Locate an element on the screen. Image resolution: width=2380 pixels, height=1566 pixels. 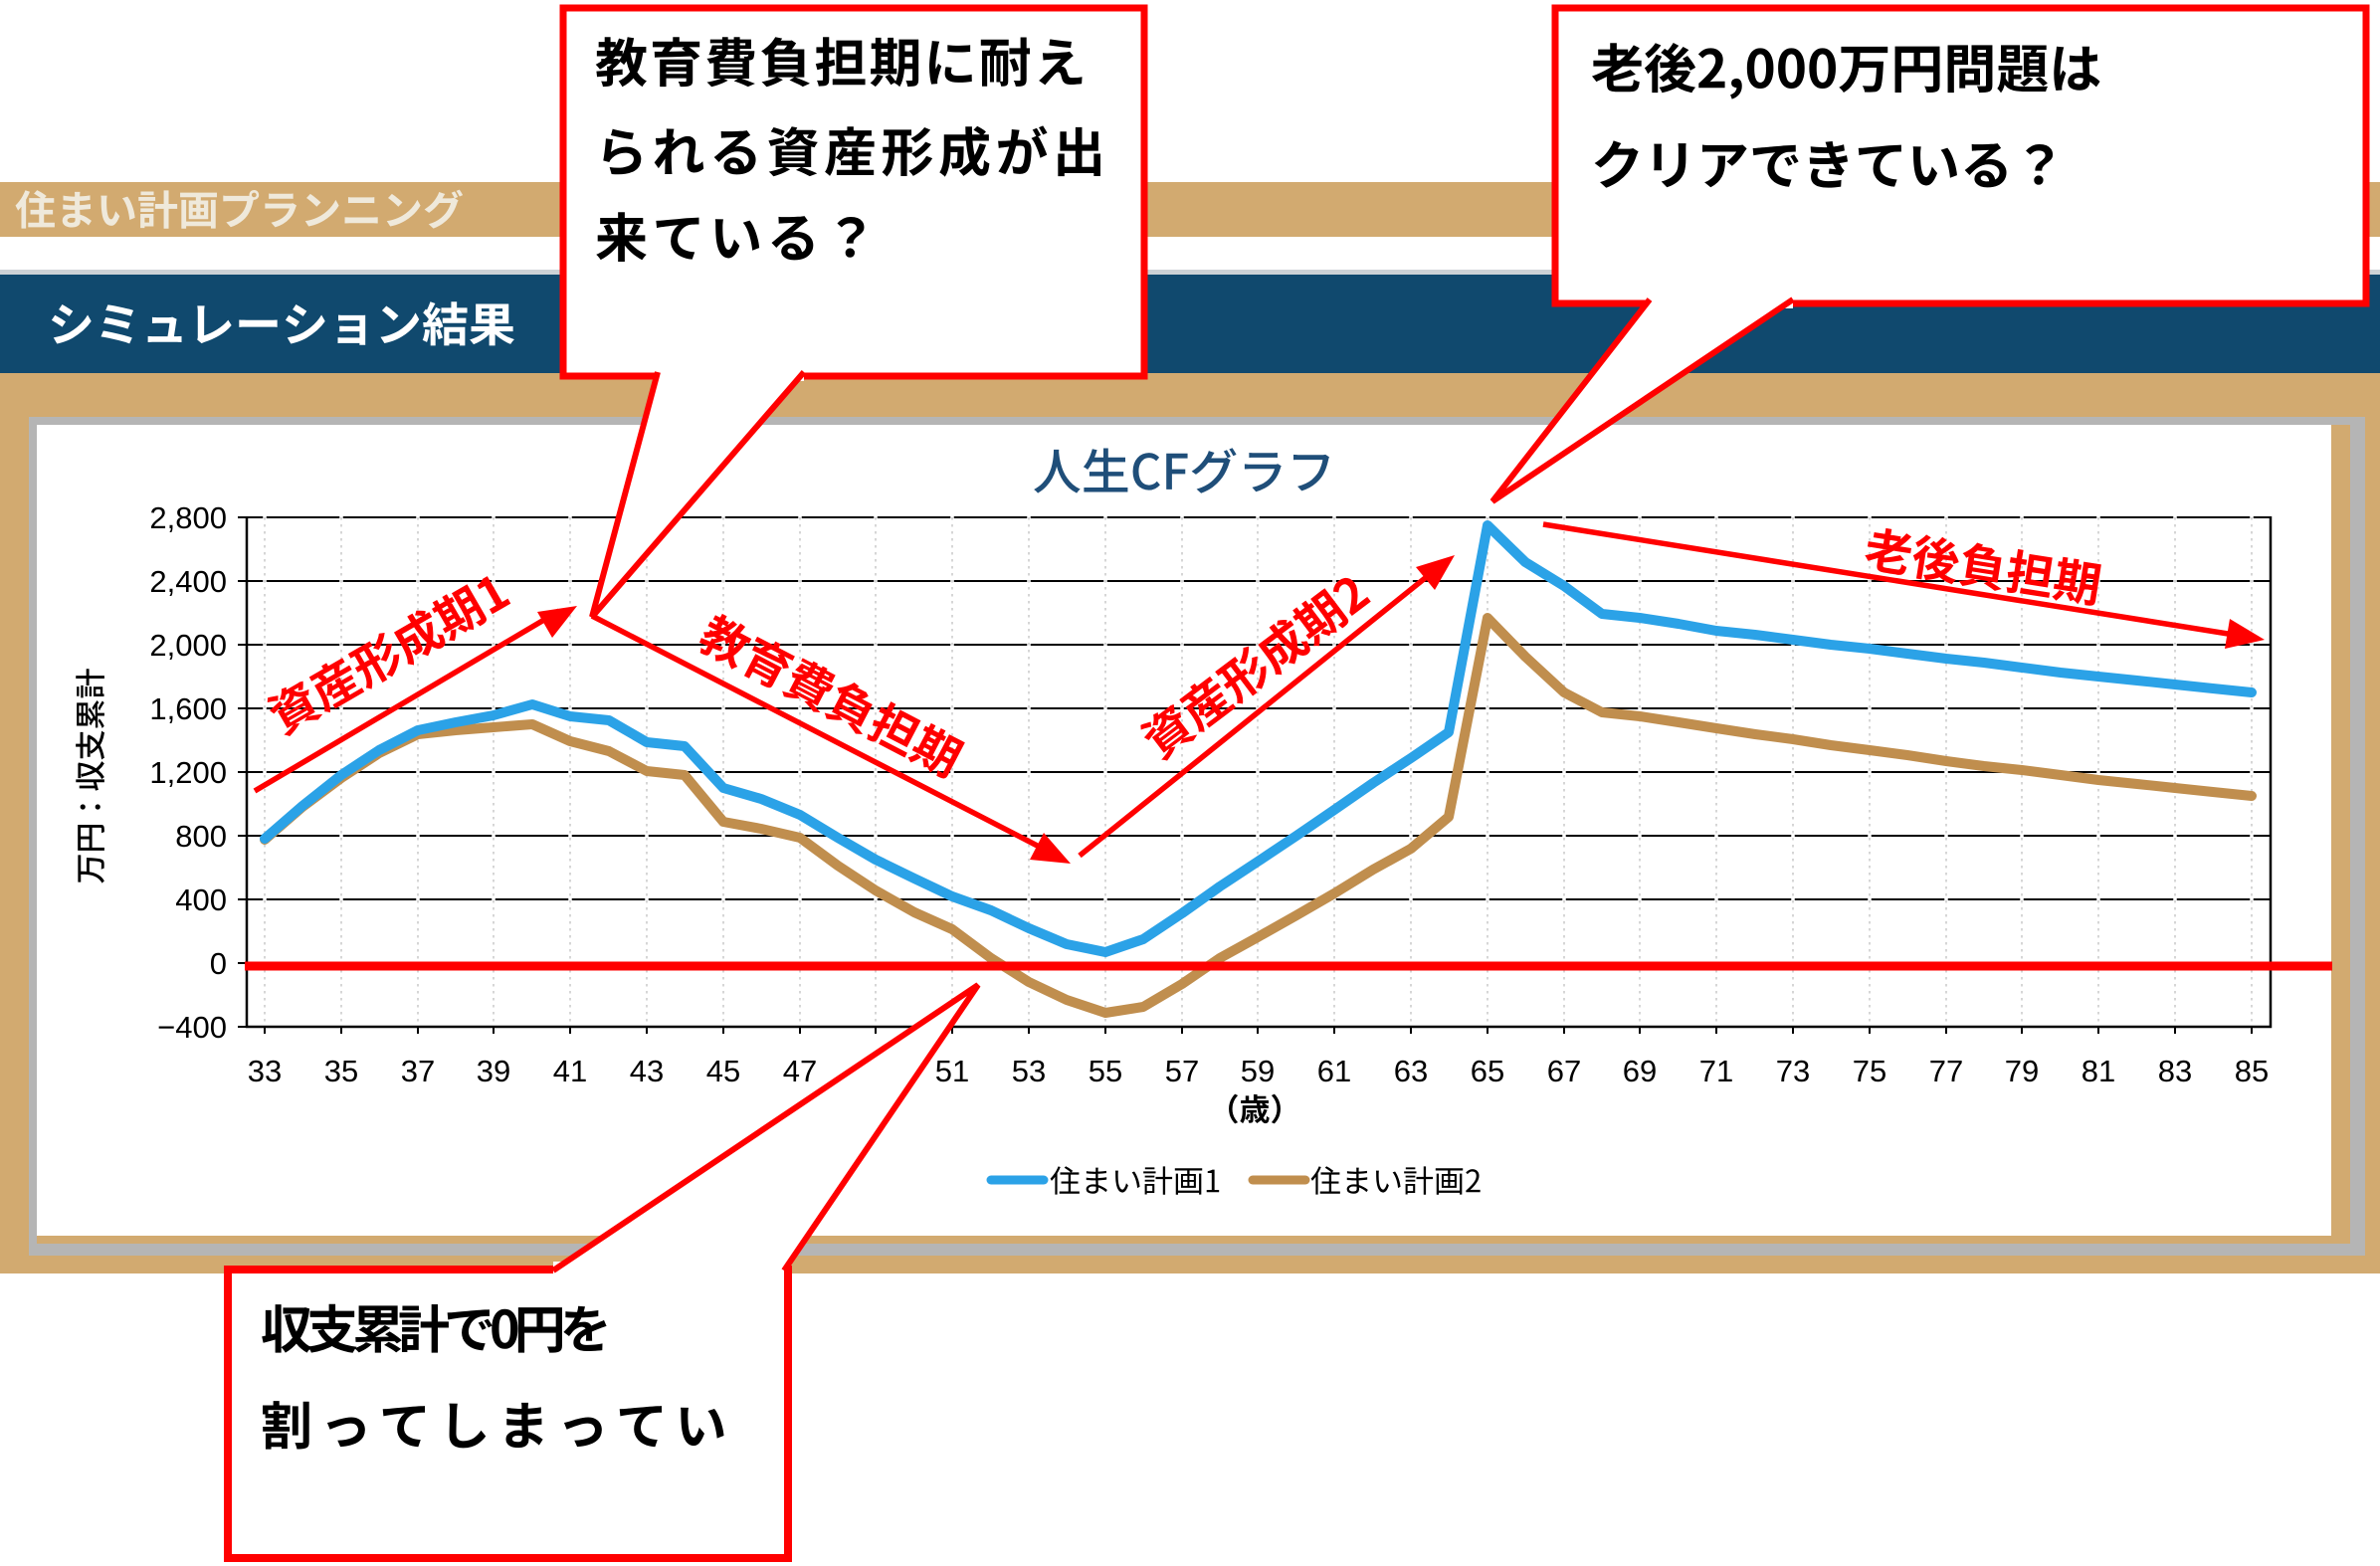
svg-text: 51 is located at coordinates (952, 1071).